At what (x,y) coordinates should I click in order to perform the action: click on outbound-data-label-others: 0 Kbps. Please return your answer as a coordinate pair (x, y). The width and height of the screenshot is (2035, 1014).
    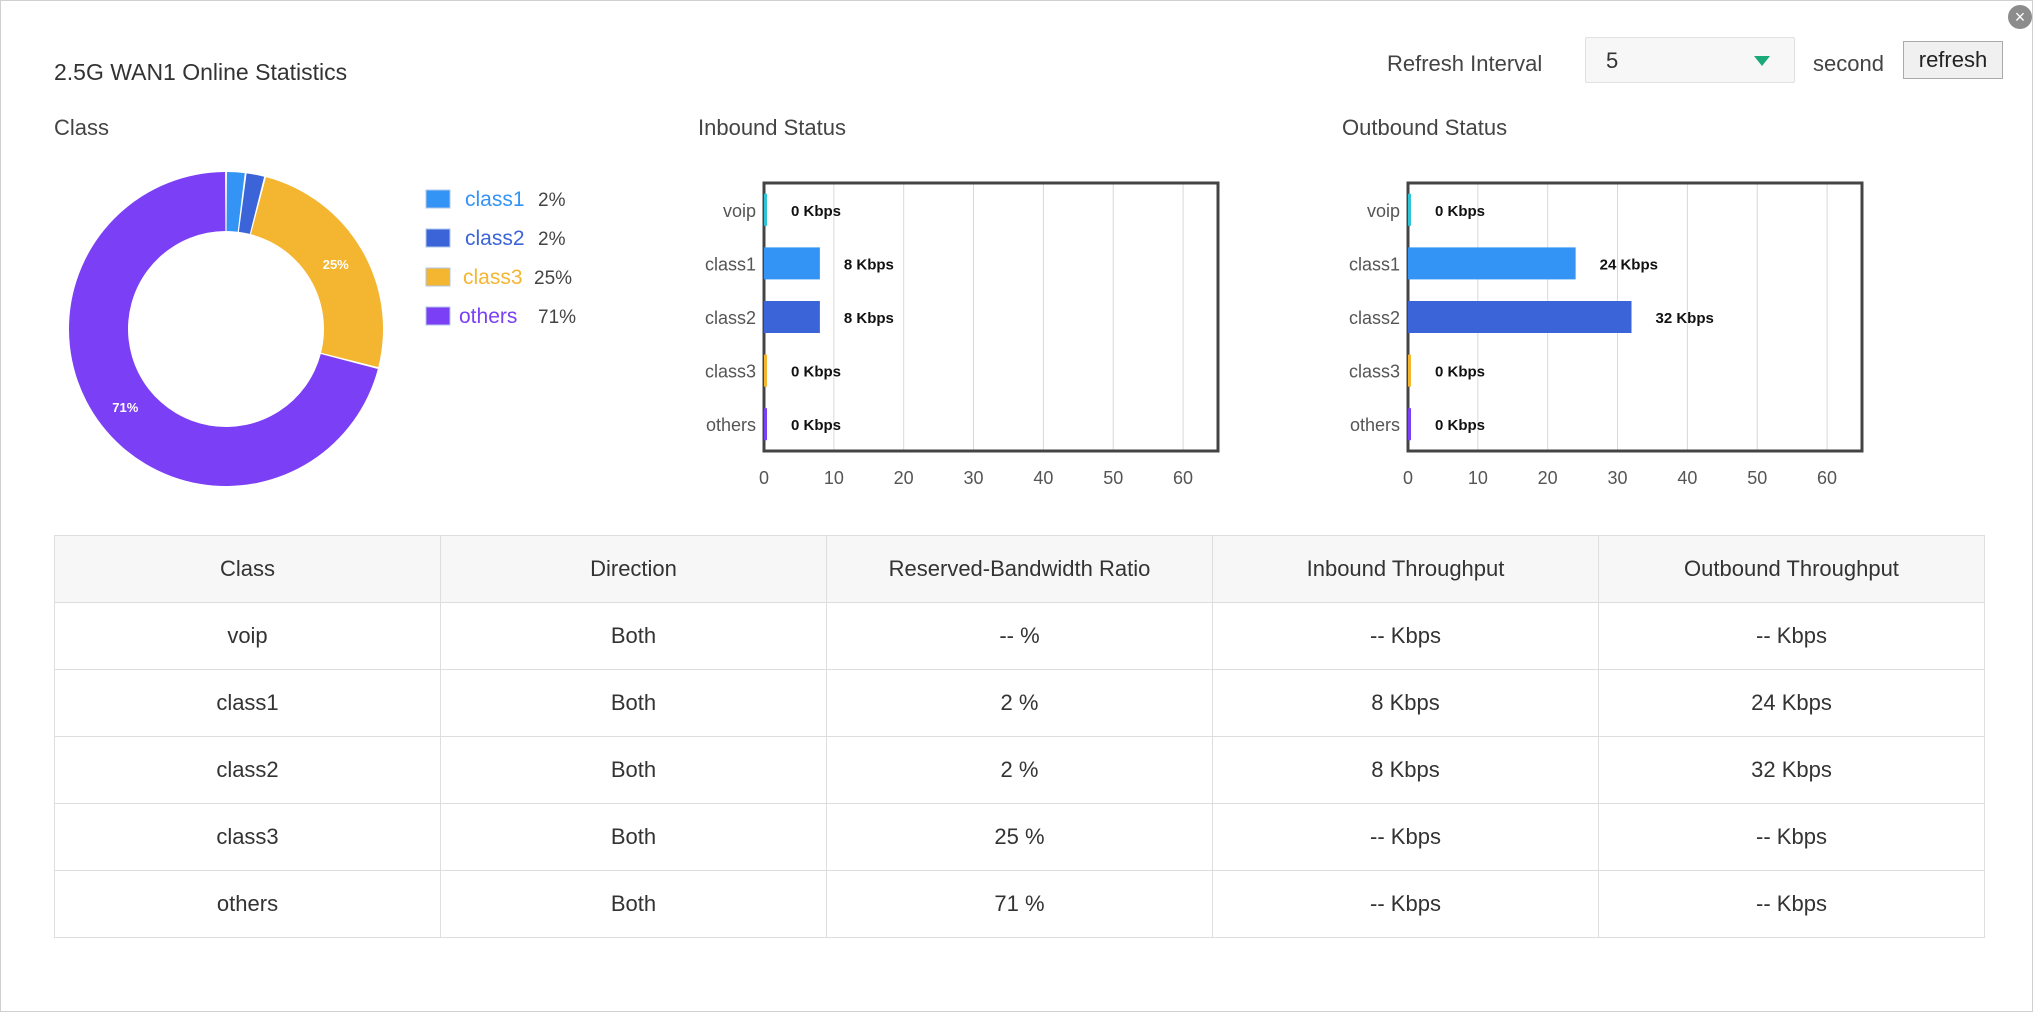
    Looking at the image, I should click on (1460, 425).